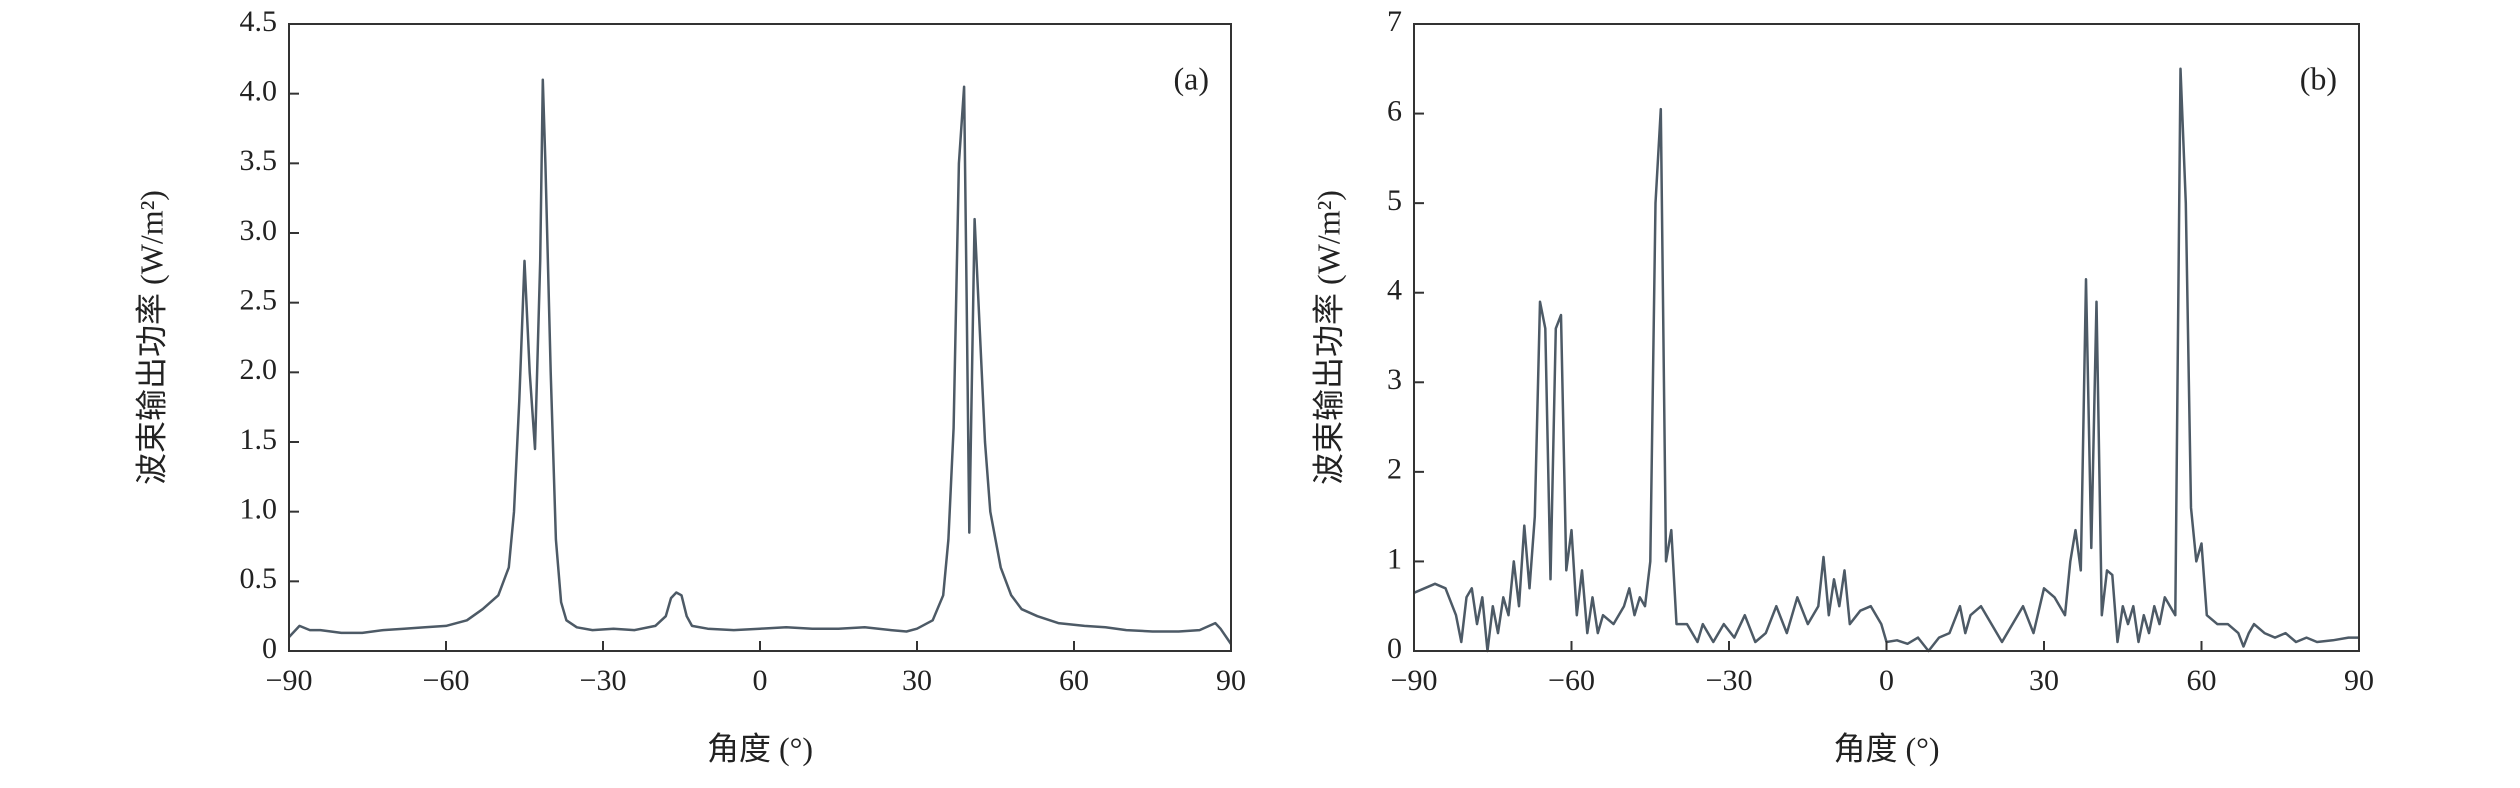 This screenshot has width=2520, height=788. What do you see at coordinates (1191, 78) in the screenshot?
I see `panel-annotation: (a)` at bounding box center [1191, 78].